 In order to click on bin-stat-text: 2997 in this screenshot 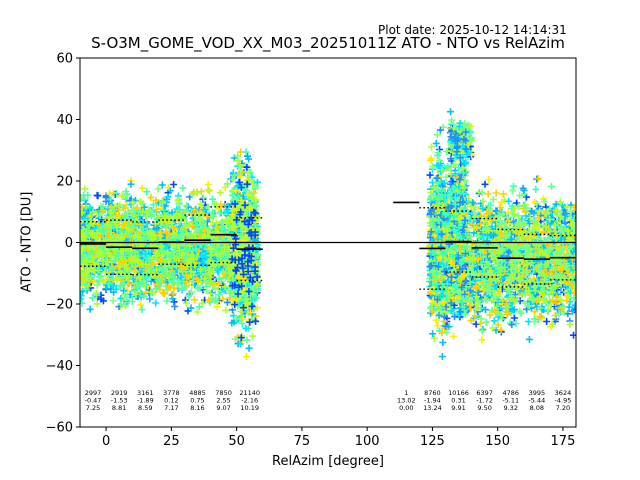, I will do `click(93, 393)`.